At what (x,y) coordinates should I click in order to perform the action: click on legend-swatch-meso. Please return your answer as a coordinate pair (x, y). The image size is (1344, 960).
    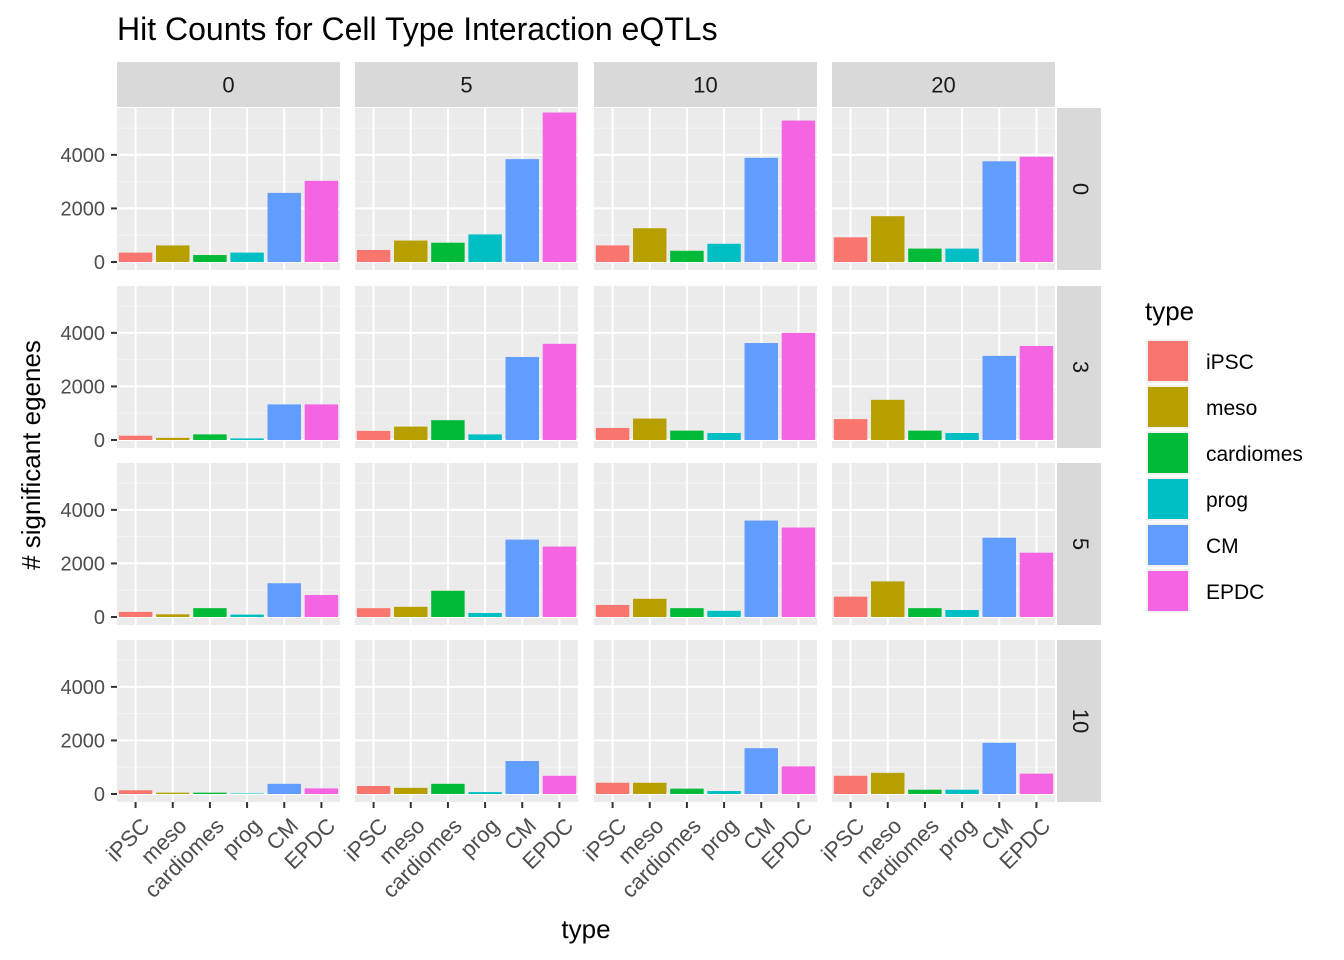
    Looking at the image, I should click on (1168, 407).